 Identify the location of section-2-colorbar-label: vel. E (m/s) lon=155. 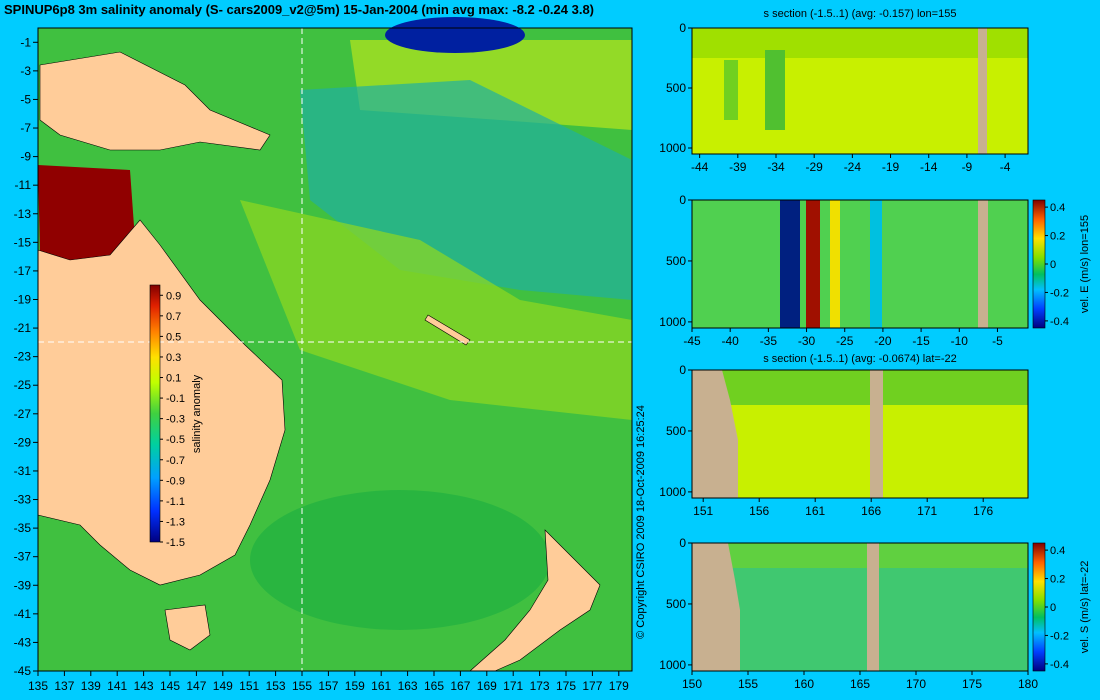
(1085, 264).